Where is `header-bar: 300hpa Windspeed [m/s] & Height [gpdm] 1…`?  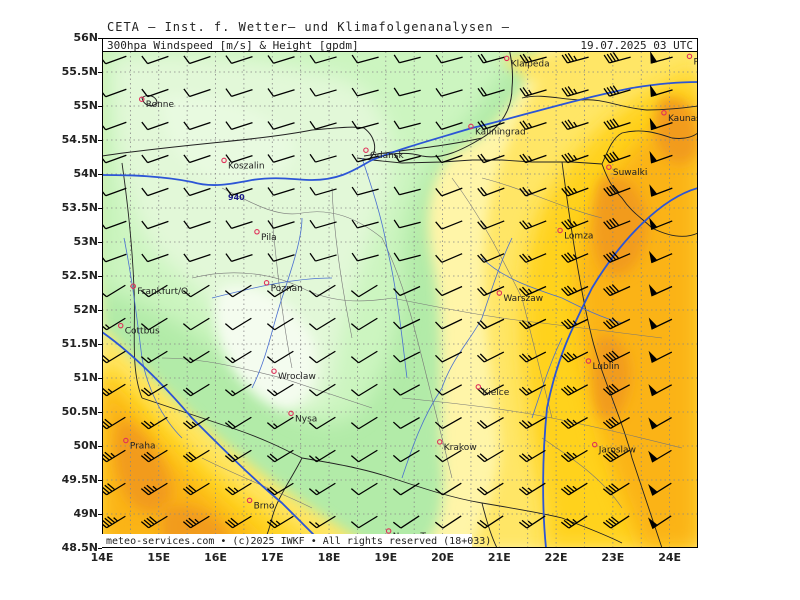
header-bar: 300hpa Windspeed [m/s] & Height [gpdm] 1… is located at coordinates (400, 45).